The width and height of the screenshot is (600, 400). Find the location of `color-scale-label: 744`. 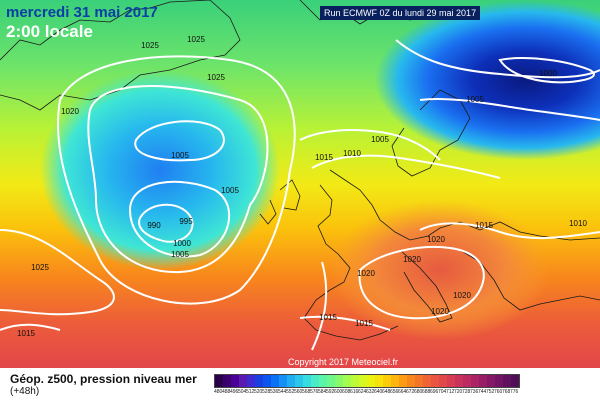

color-scale-label: 744 is located at coordinates (482, 392).